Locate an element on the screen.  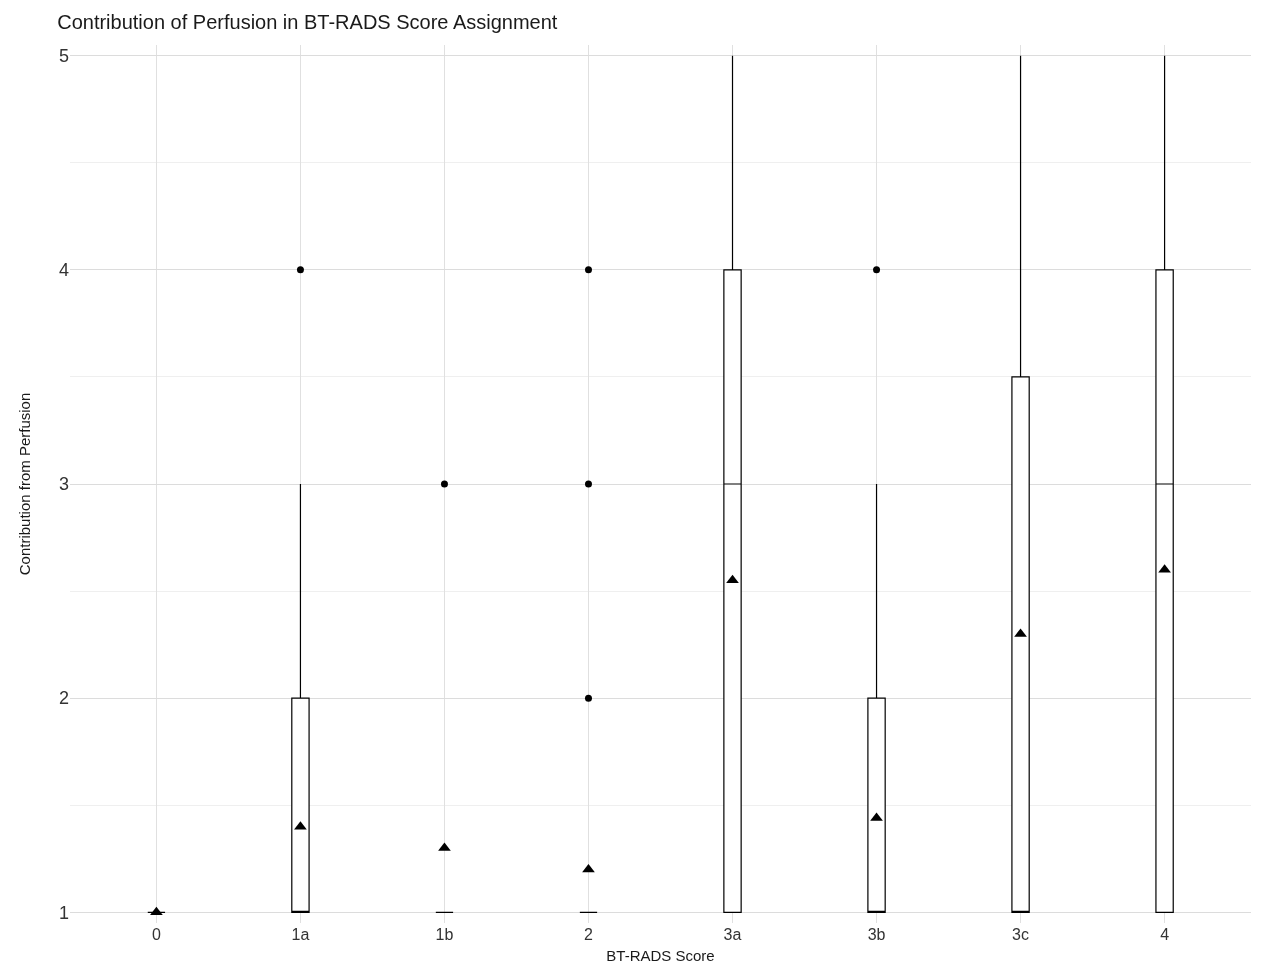
x-tick-label: 3a is located at coordinates (732, 934).